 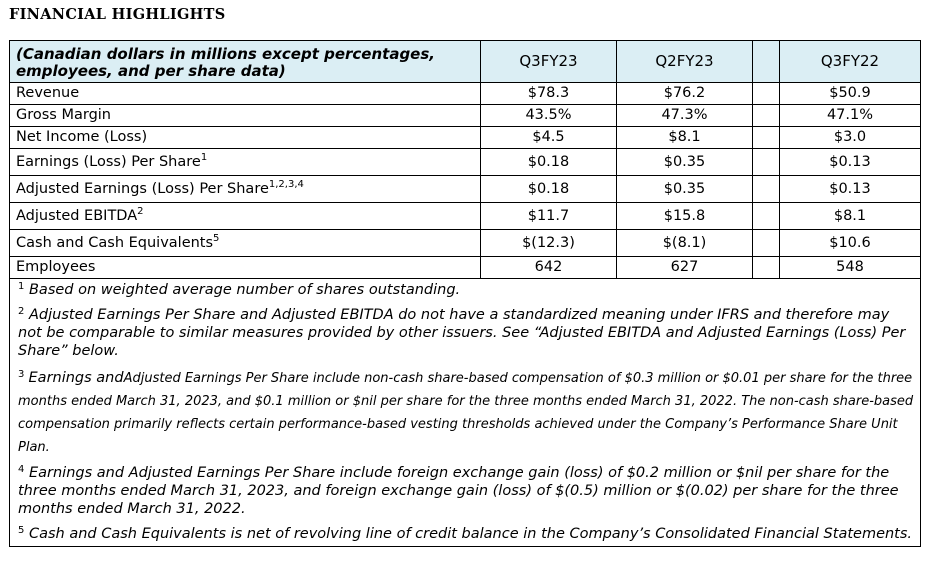 What do you see at coordinates (684, 243) in the screenshot?
I see `cell-q2fy23: $(8.1)` at bounding box center [684, 243].